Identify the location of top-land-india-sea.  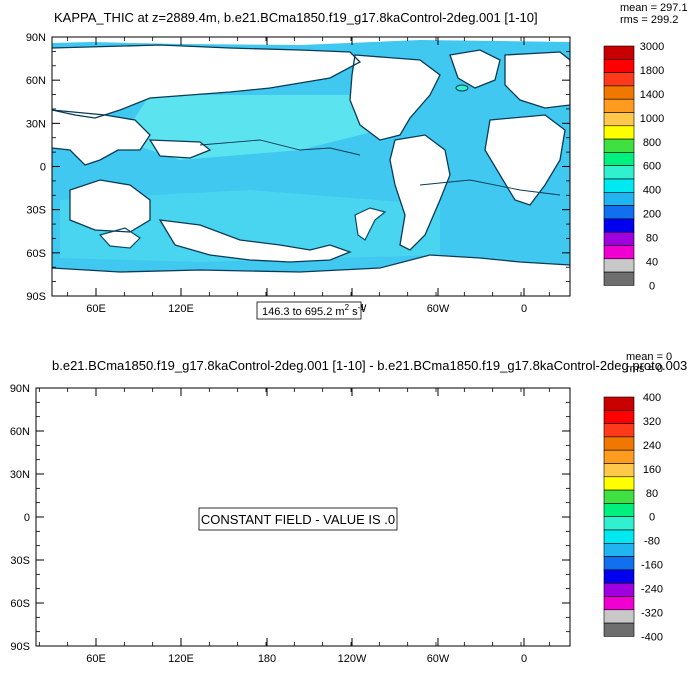
(101, 137).